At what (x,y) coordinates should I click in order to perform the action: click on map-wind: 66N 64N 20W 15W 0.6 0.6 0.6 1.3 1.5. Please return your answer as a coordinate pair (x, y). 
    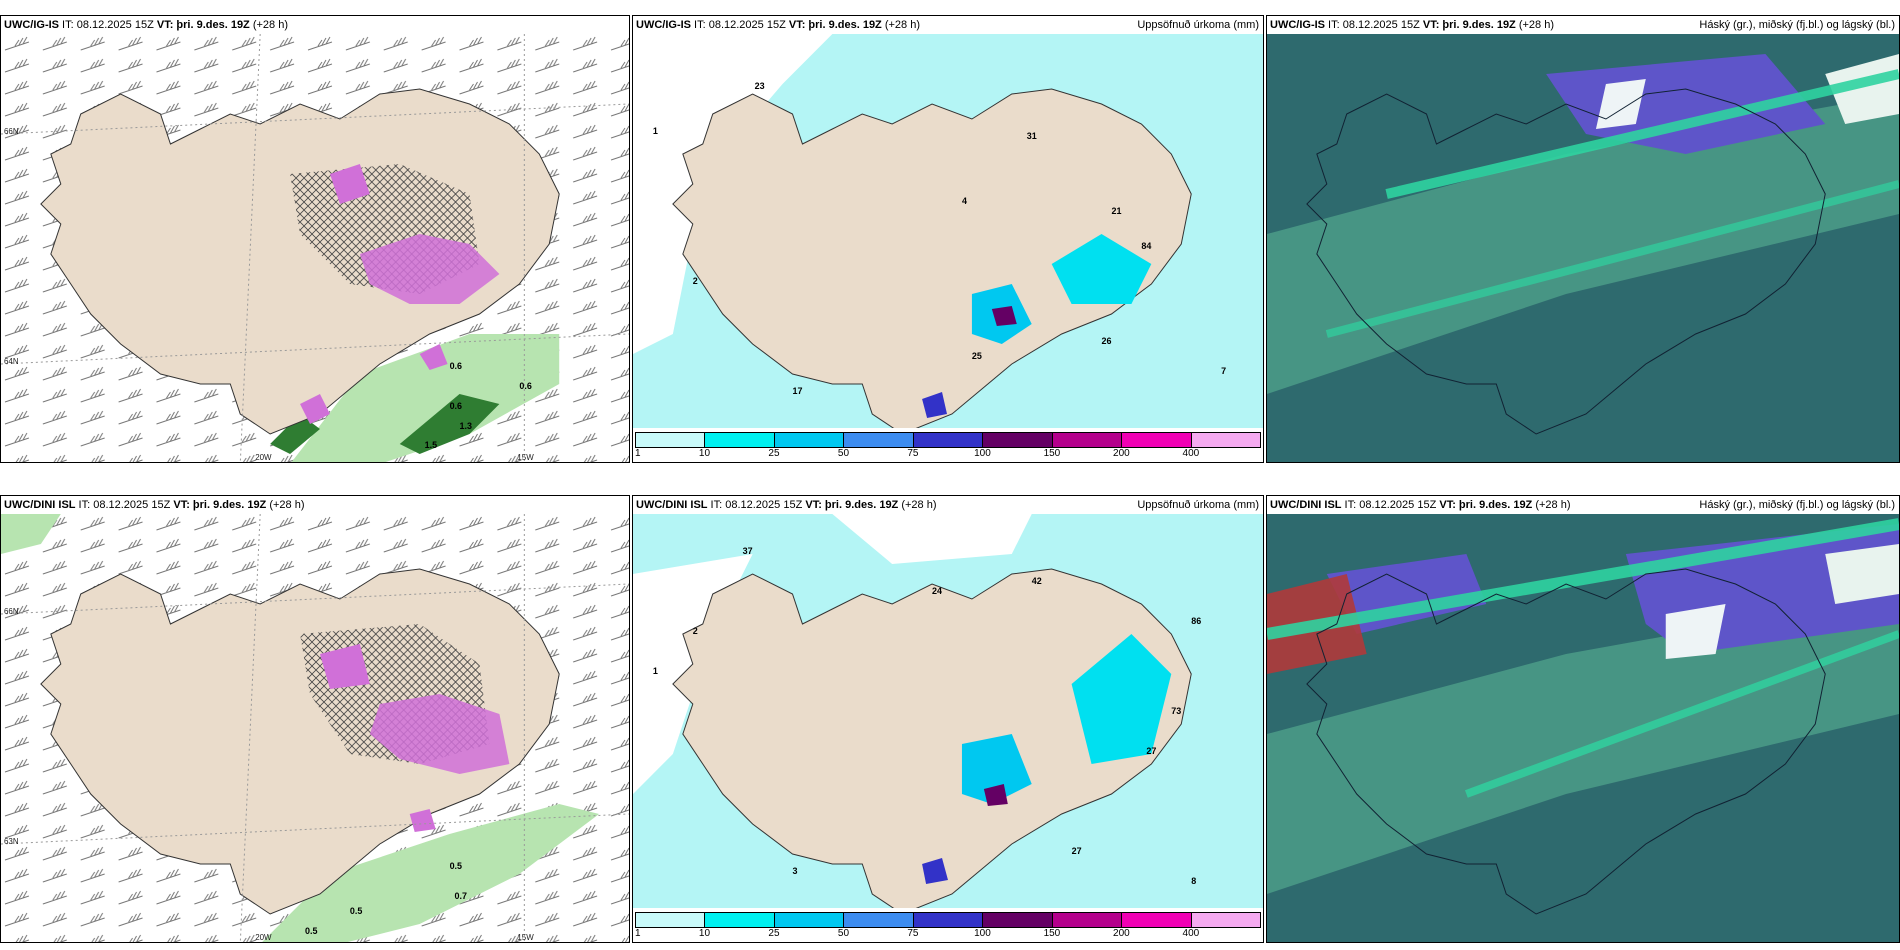
    Looking at the image, I should click on (315, 248).